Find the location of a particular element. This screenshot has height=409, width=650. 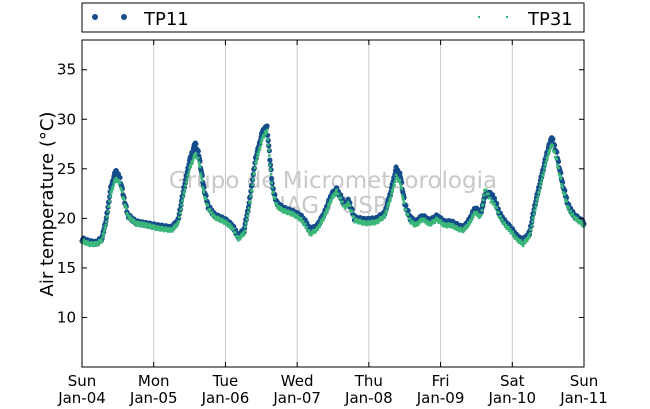

x-tick-date-4: Jan-08 is located at coordinates (368, 398).